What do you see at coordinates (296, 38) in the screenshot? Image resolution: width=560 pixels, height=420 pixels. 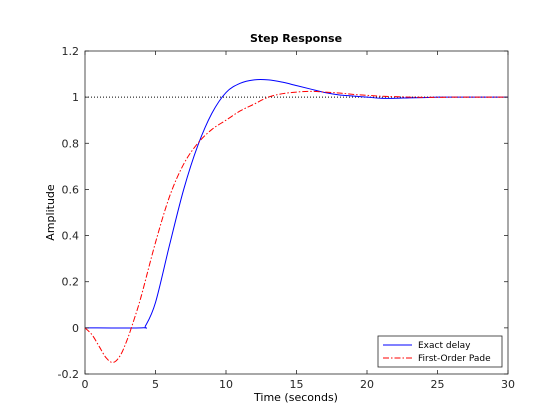 I see `chart-title: Step Response` at bounding box center [296, 38].